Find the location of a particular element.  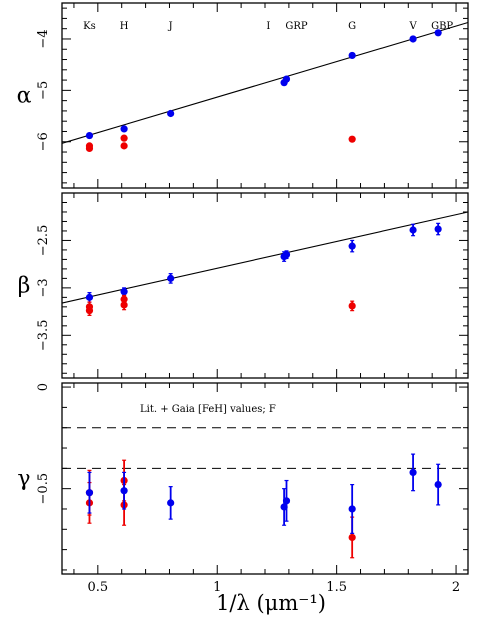

y-tick-label: −0.5 is located at coordinates (43, 489).